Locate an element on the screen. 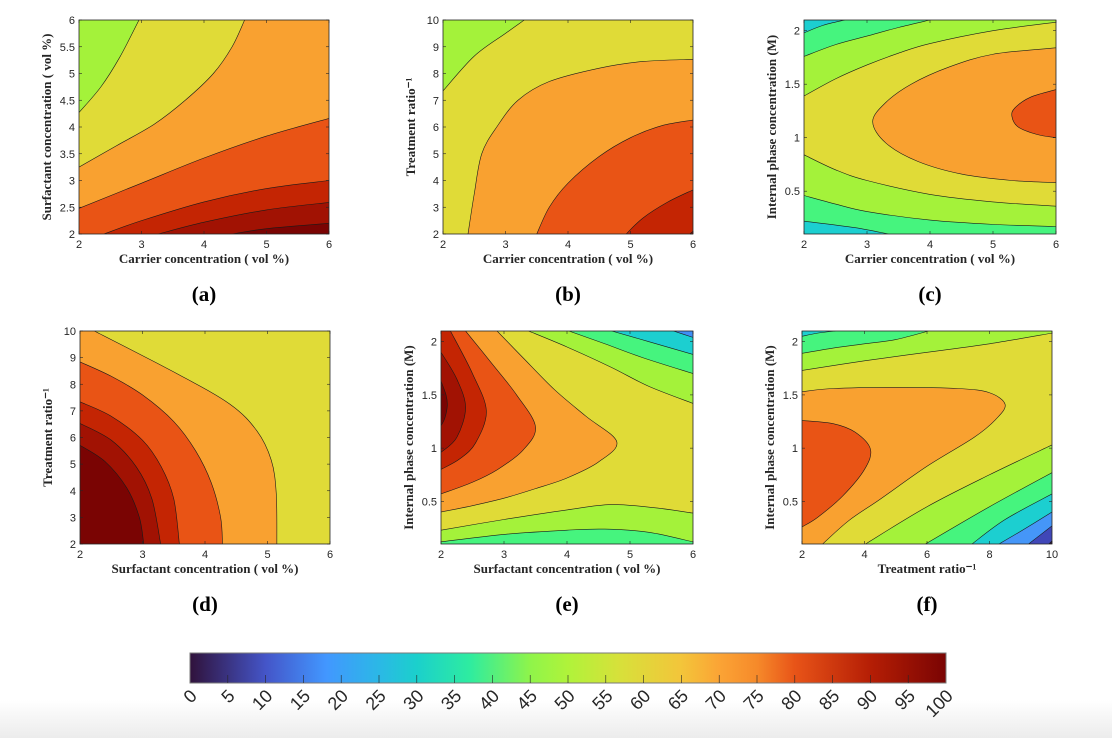  colorbar-tick-label: 15 is located at coordinates (300, 700).